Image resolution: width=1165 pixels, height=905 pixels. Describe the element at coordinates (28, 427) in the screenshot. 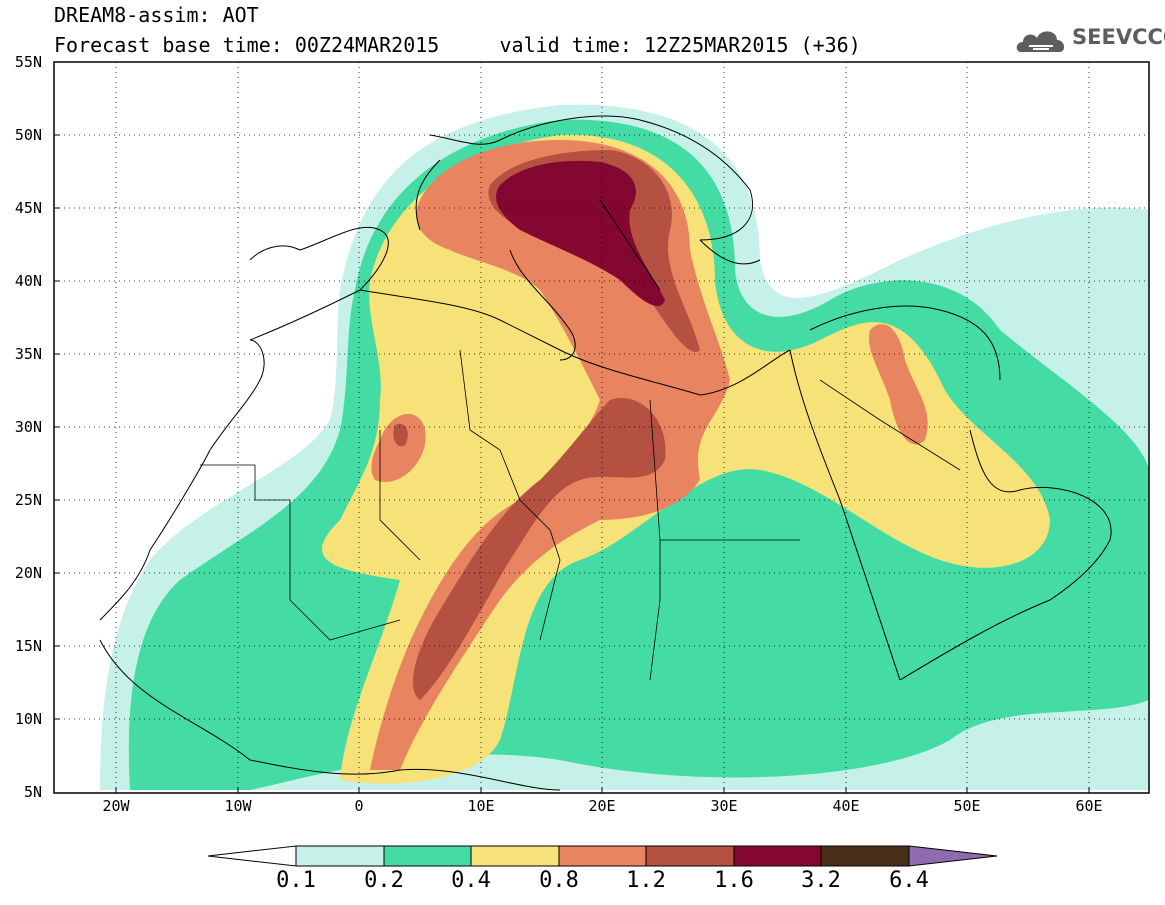

I see `lat-label: 30N` at that location.